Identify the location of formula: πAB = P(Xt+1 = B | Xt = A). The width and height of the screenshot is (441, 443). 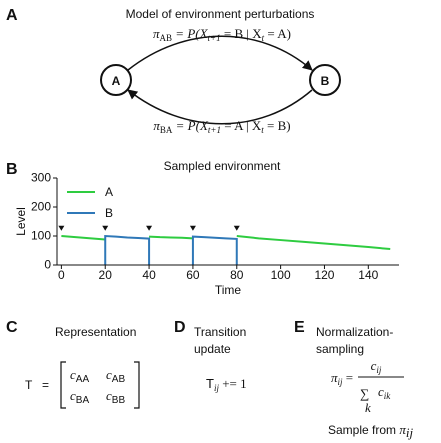
(222, 34).